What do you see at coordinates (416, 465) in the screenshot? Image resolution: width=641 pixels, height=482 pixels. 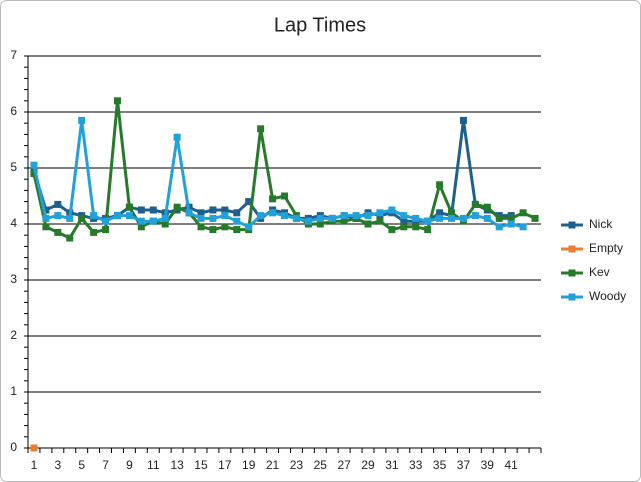 I see `x-tick-label: 33` at bounding box center [416, 465].